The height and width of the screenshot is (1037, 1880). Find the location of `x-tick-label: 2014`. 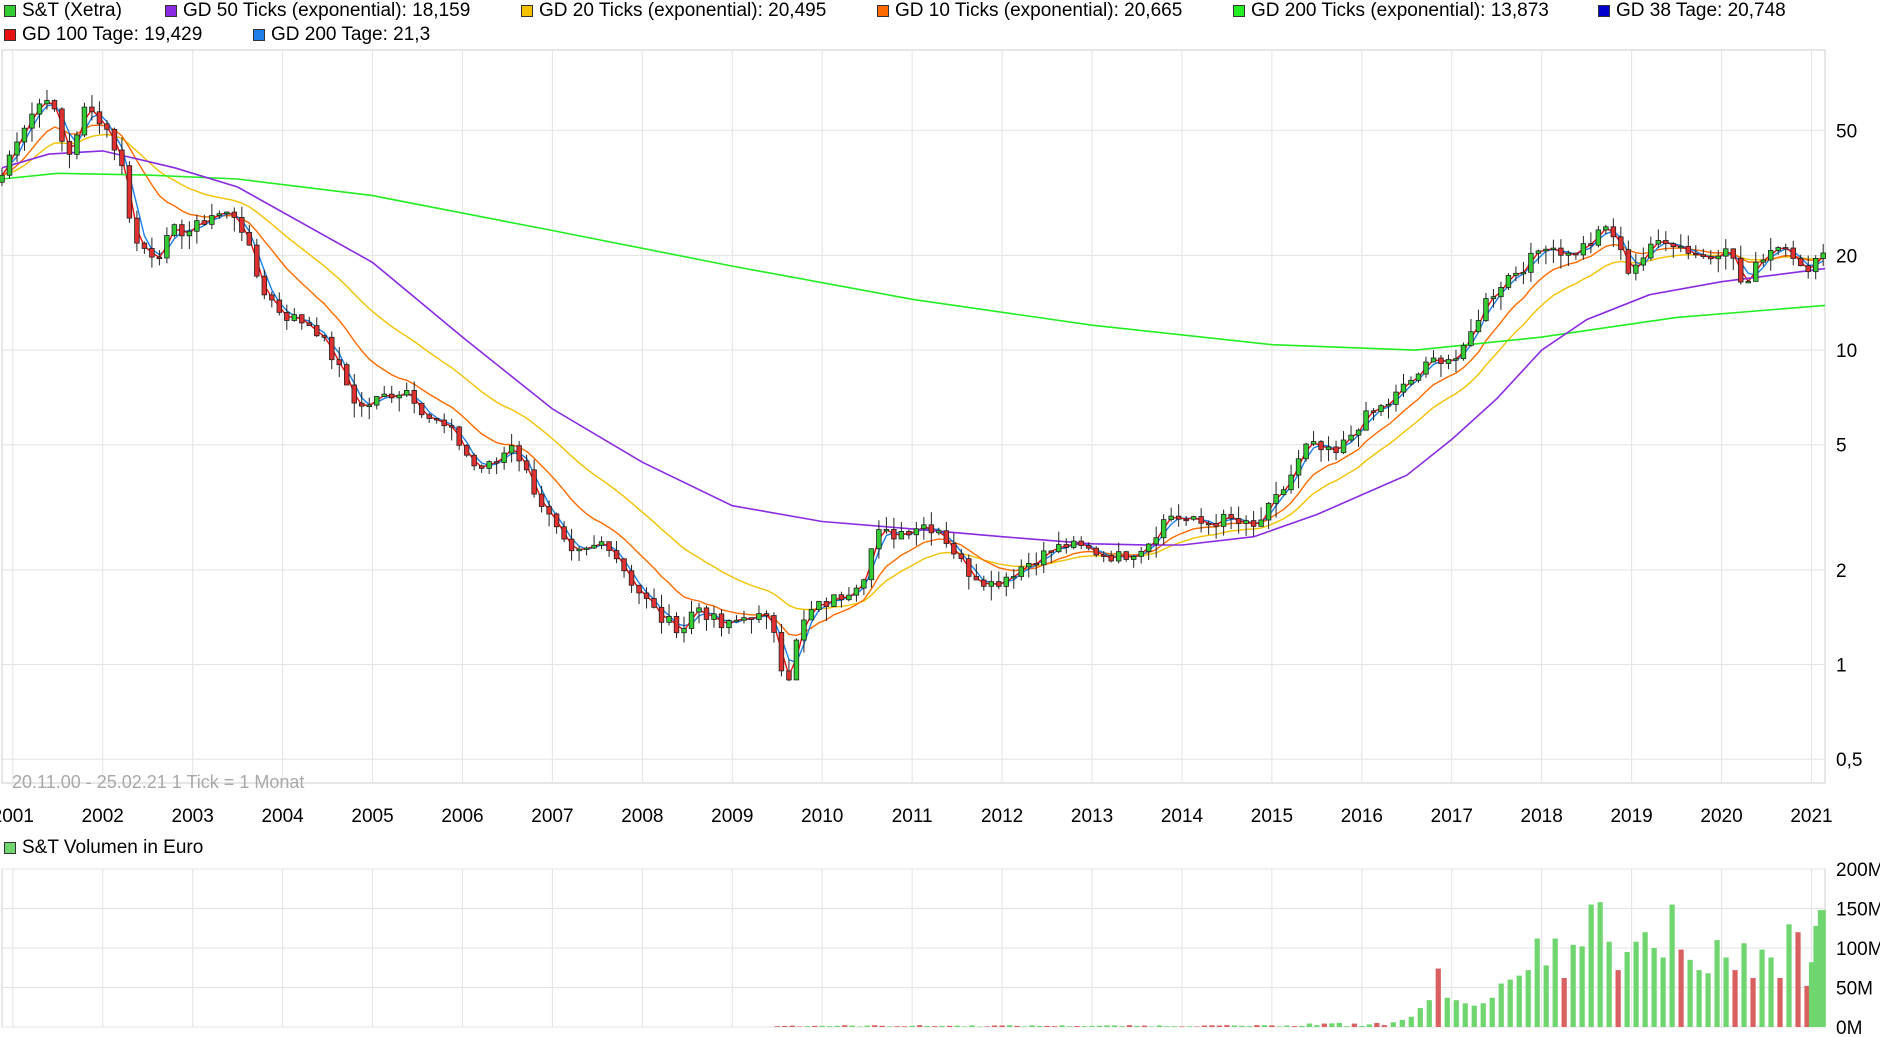

x-tick-label: 2014 is located at coordinates (1182, 816).